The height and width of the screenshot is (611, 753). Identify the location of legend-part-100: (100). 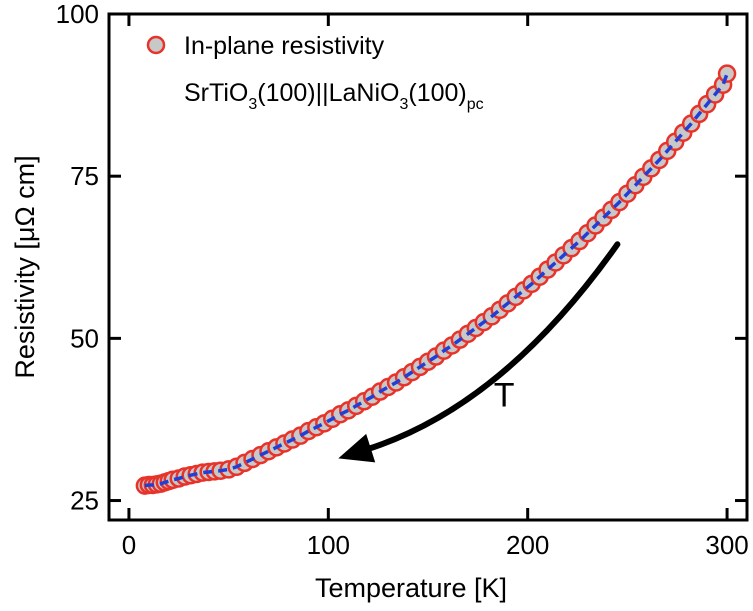
(437, 93).